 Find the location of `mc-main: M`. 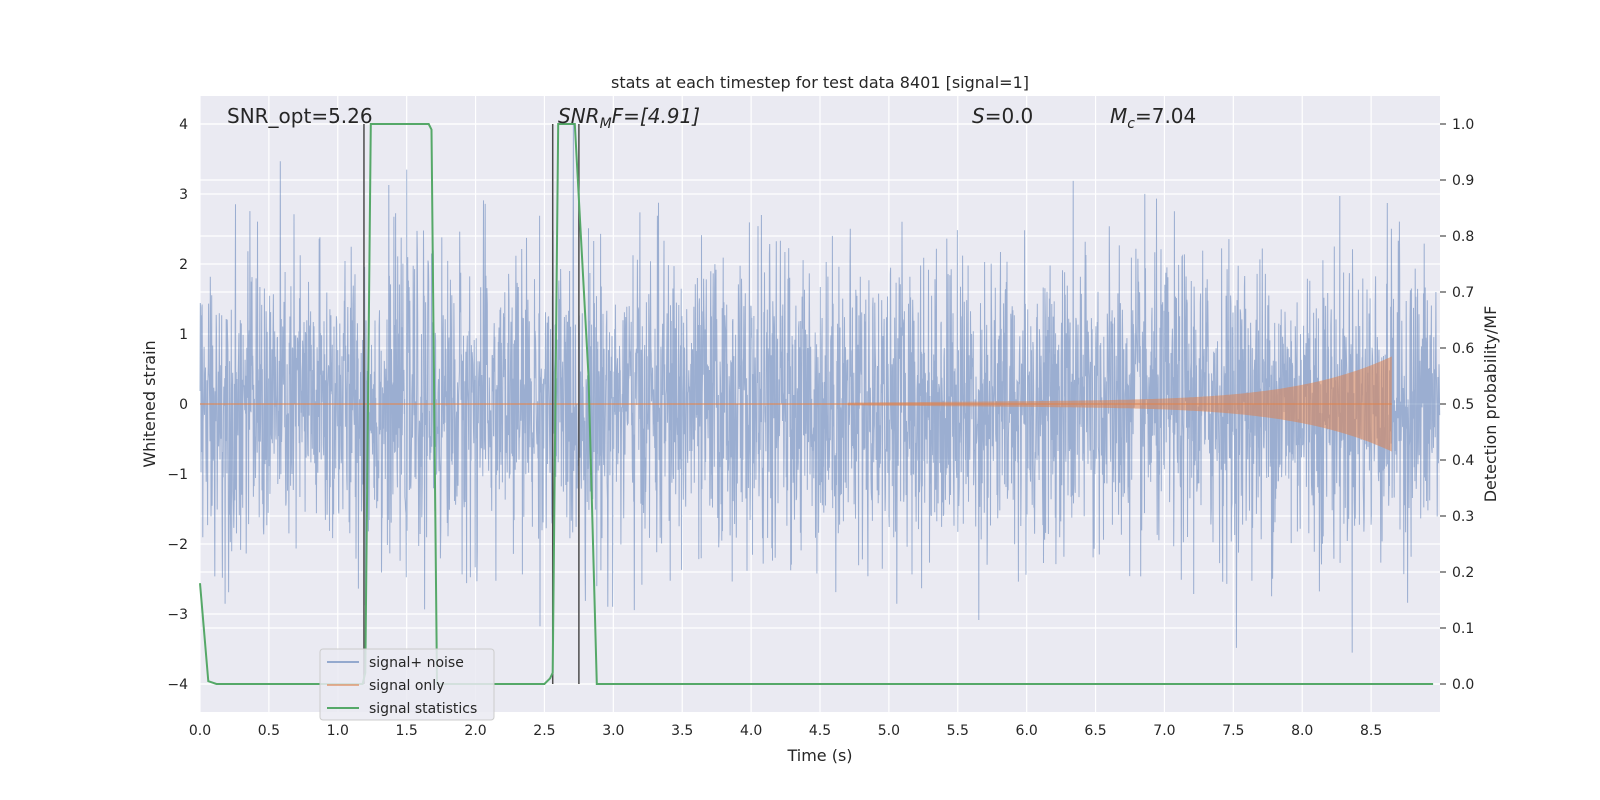

mc-main: M is located at coordinates (1118, 116).